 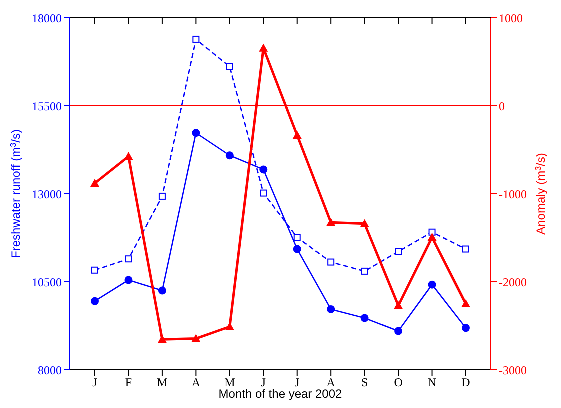 I want to click on y-tick-label: 18000, so click(x=47, y=18).